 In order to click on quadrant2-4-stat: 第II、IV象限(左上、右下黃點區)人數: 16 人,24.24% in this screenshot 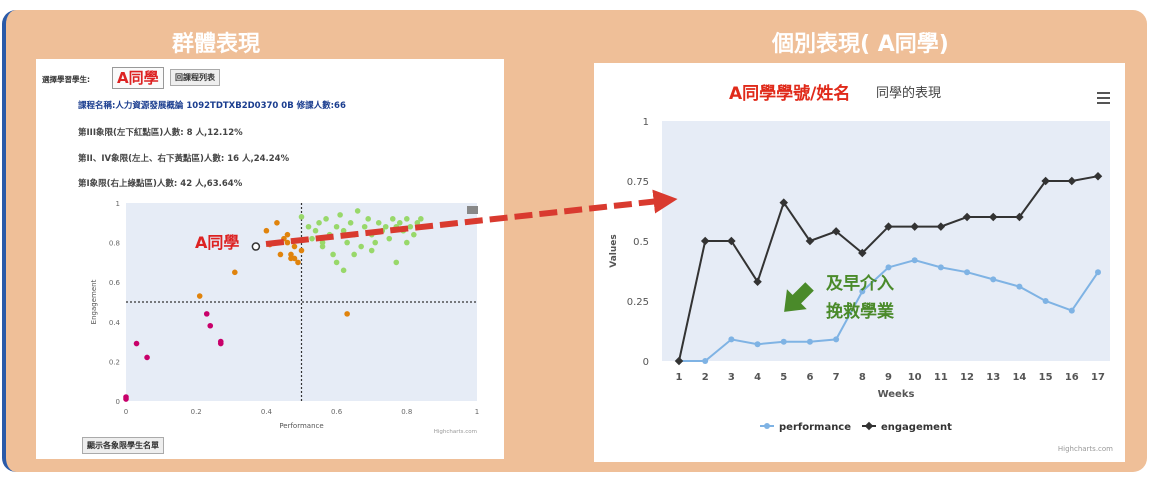, I will do `click(184, 159)`.